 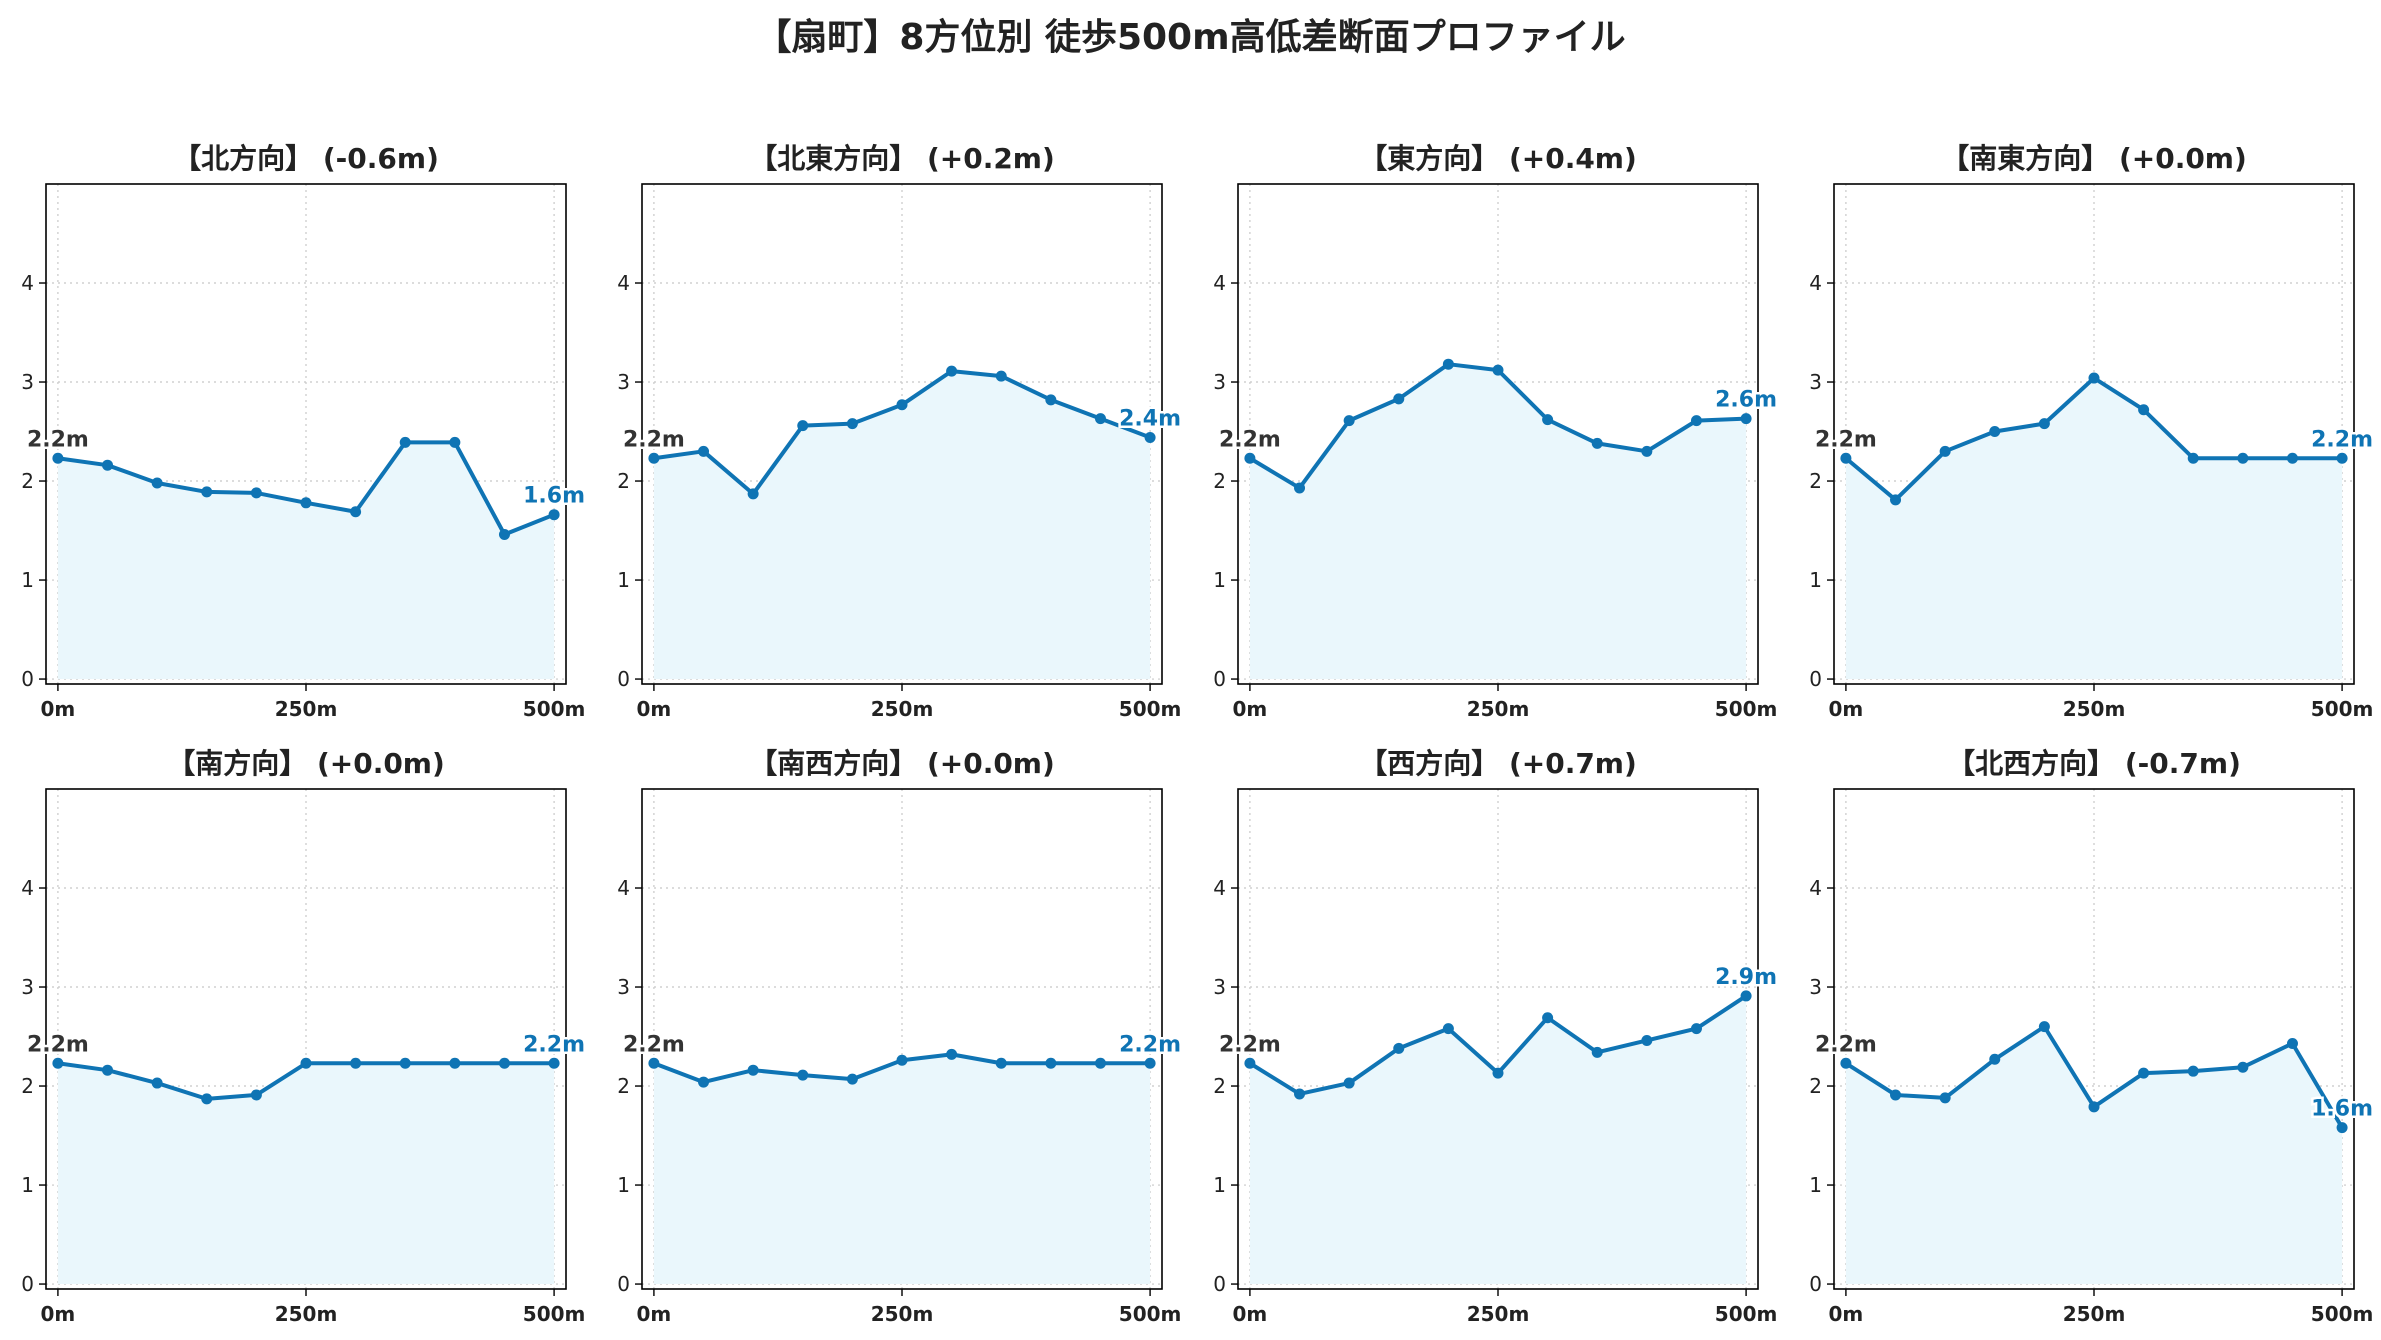 I want to click on panel-6-end-label: 2.2m, so click(x=1150, y=1044).